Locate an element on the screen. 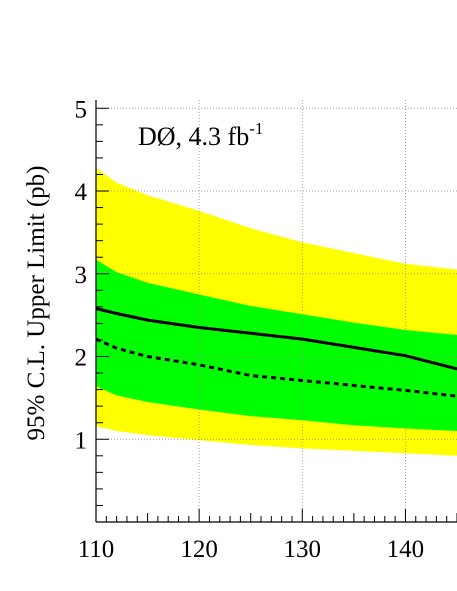 This screenshot has height=591, width=457. y-tick-label: 1 is located at coordinates (81, 440).